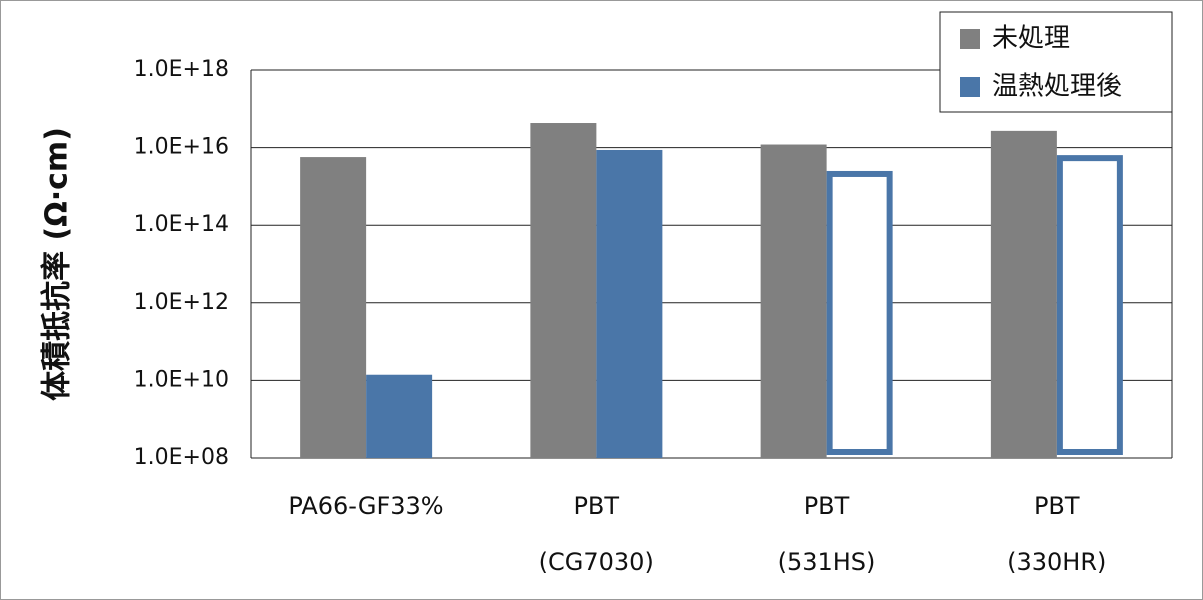 Image resolution: width=1203 pixels, height=600 pixels. What do you see at coordinates (596, 534) in the screenshot?
I see `x-tick-label: PBT (CG7030)` at bounding box center [596, 534].